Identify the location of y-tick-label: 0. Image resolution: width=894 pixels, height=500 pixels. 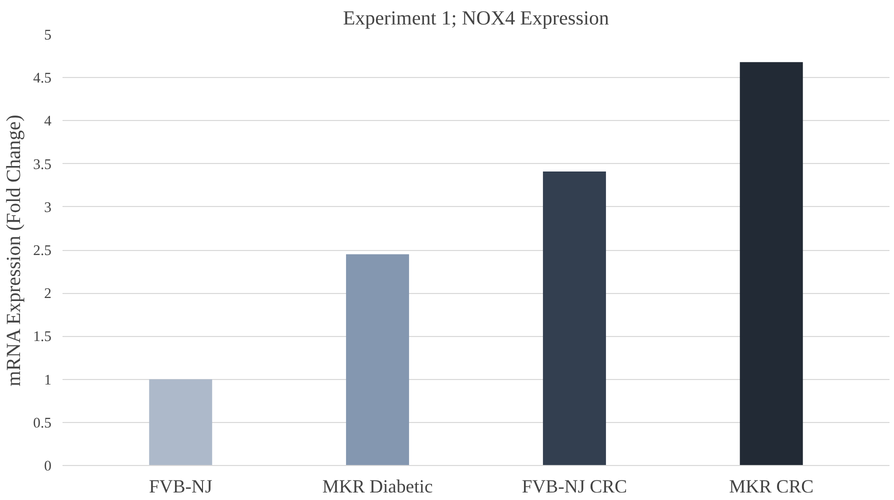
(48, 466).